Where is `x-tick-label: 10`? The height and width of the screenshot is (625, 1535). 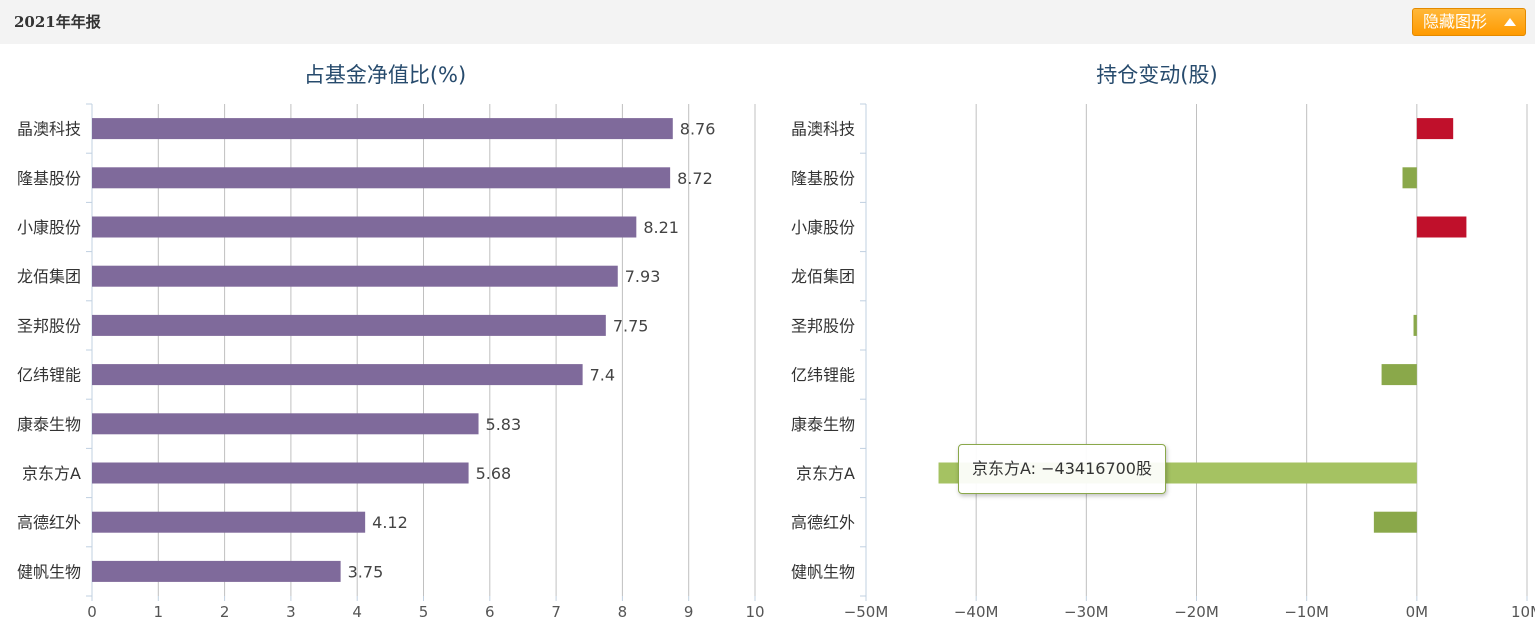 x-tick-label: 10 is located at coordinates (754, 612).